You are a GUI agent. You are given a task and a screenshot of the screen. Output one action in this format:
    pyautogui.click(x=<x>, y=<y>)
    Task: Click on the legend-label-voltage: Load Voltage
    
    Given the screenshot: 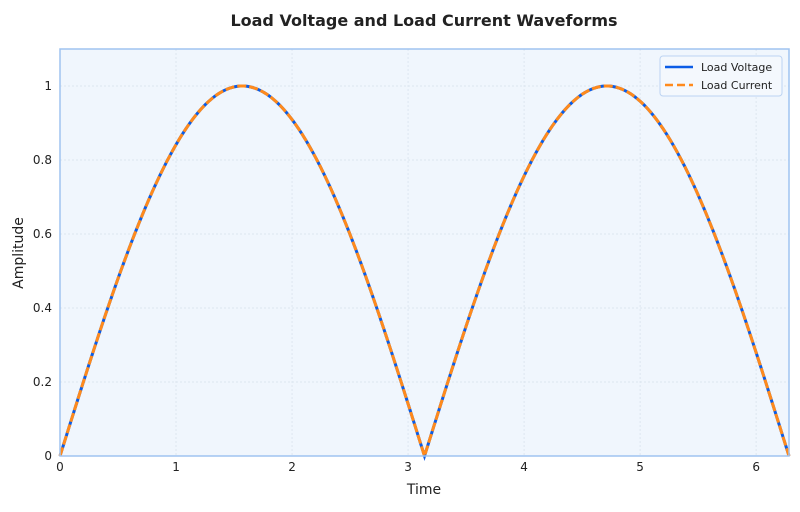 What is the action you would take?
    pyautogui.click(x=736, y=67)
    